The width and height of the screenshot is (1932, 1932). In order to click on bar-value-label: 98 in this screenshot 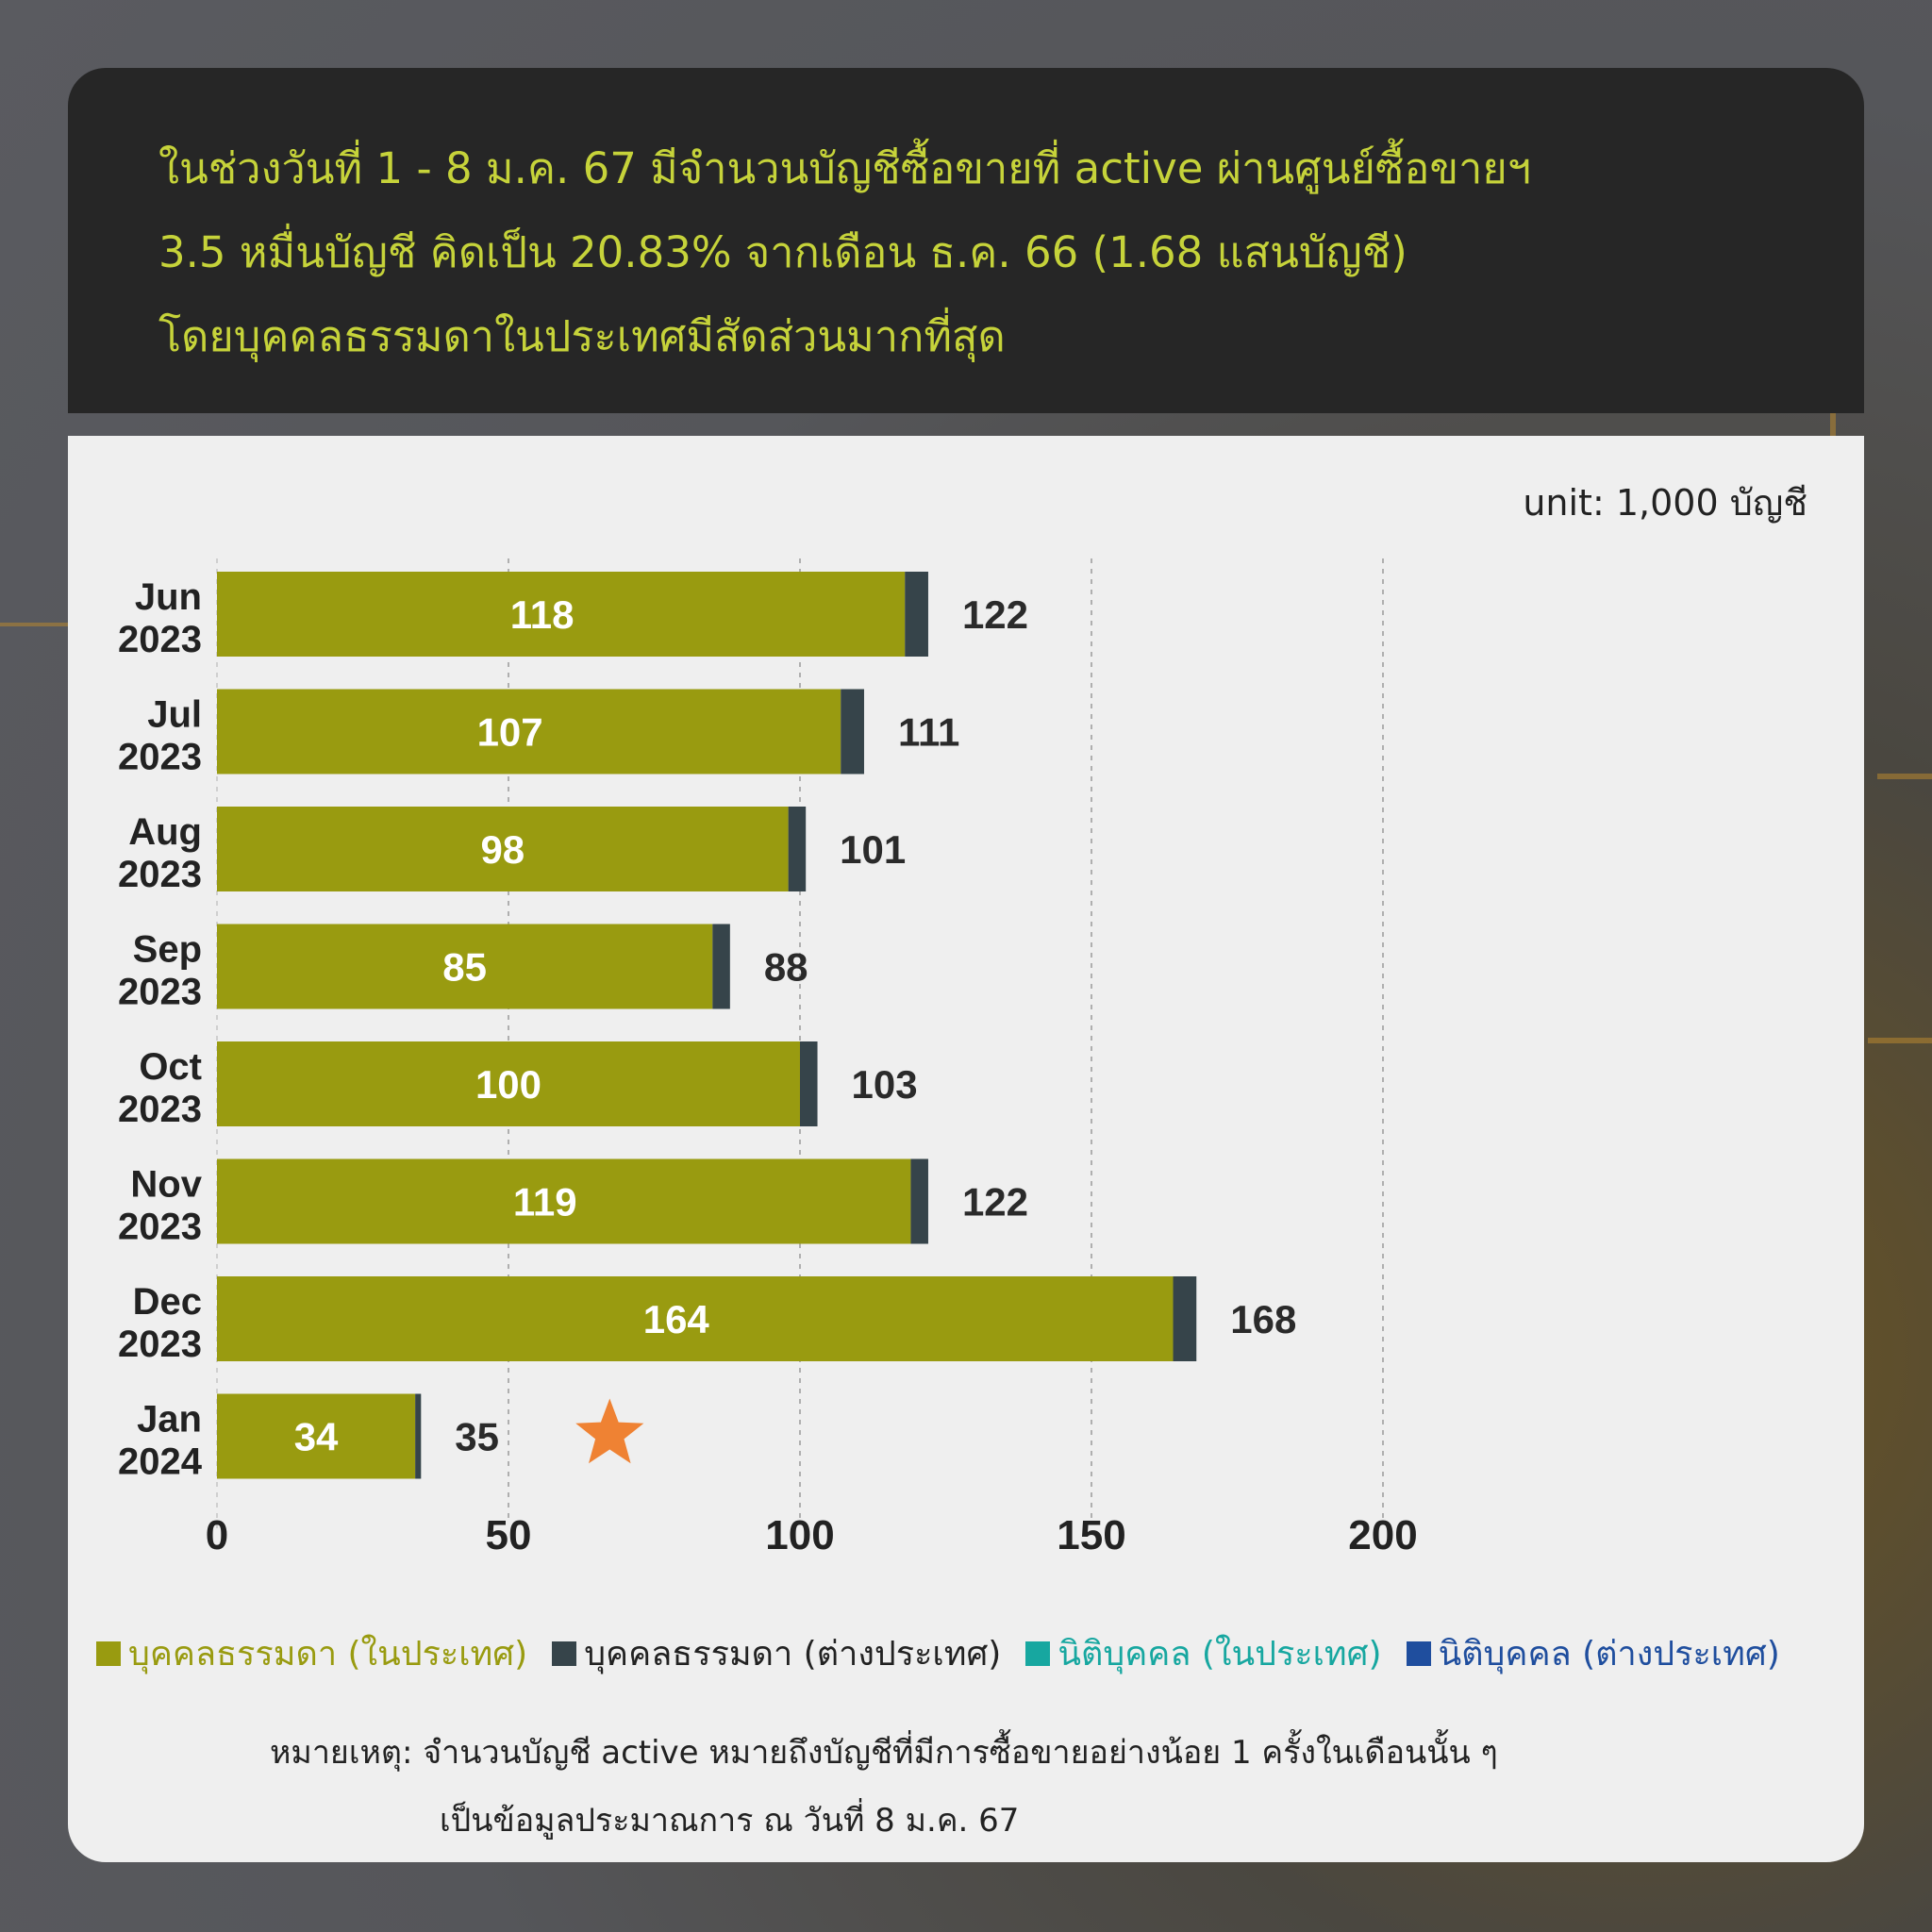, I will do `click(502, 850)`.